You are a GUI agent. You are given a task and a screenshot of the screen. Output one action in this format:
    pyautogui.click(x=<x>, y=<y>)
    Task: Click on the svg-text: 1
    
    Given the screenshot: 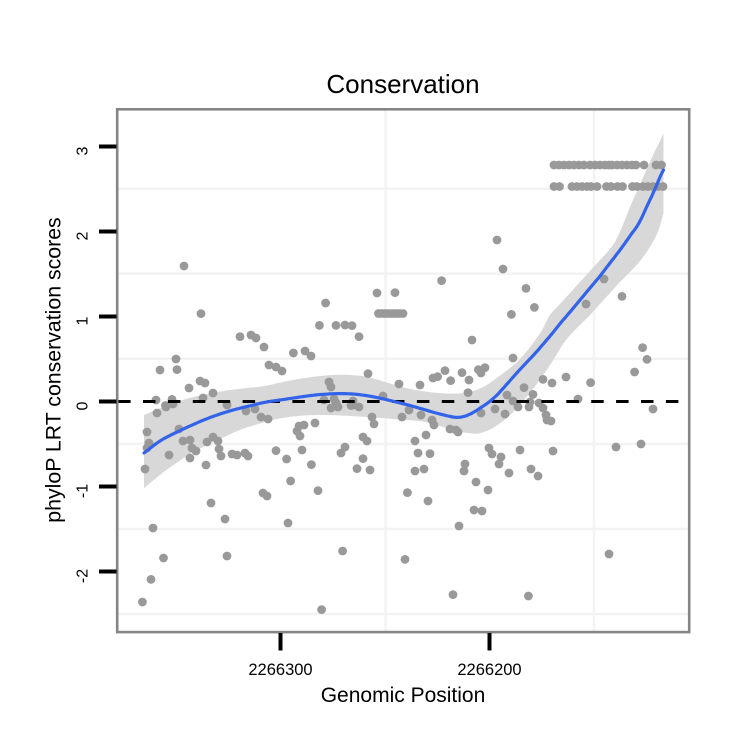 What is the action you would take?
    pyautogui.click(x=83, y=320)
    